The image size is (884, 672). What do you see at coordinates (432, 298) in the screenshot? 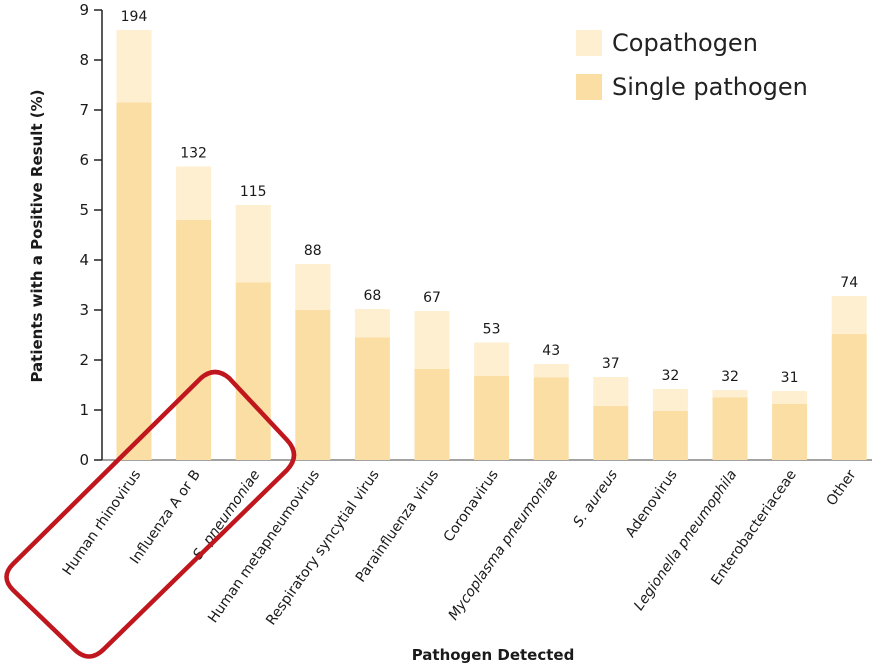
I see `count-label: 67` at bounding box center [432, 298].